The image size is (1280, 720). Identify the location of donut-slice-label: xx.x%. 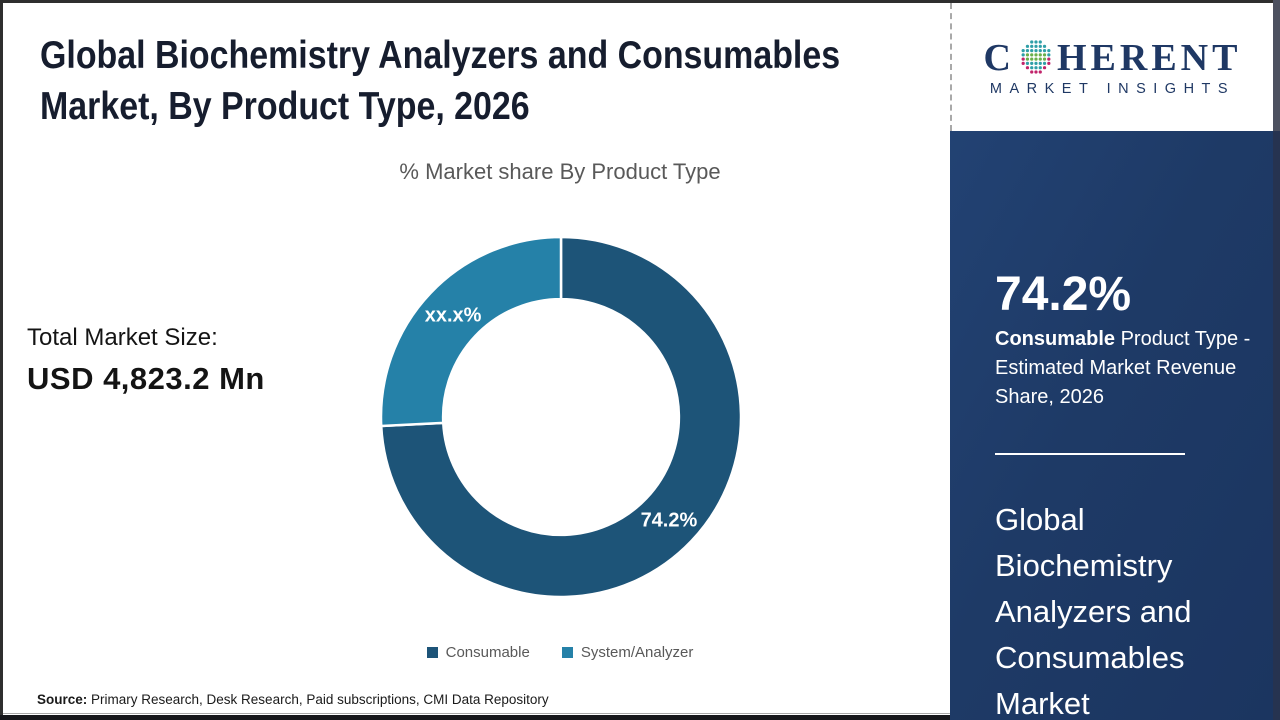
(453, 315).